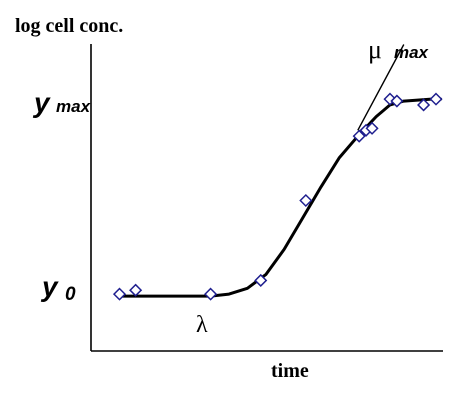 This screenshot has height=400, width=474. I want to click on y0-label: y 0, so click(58, 288).